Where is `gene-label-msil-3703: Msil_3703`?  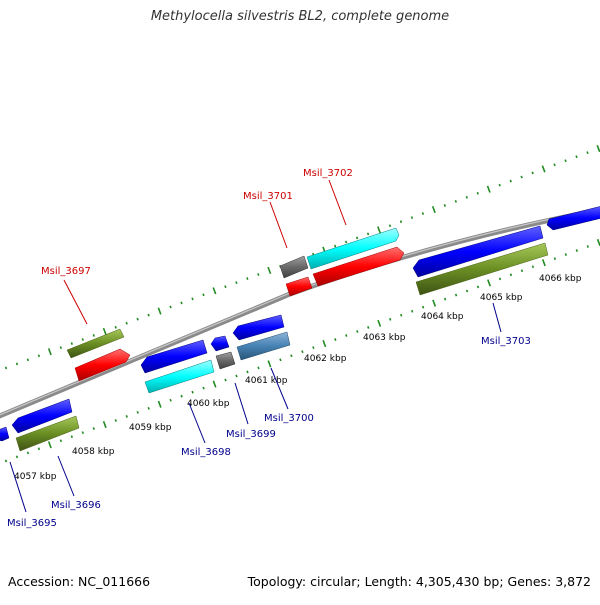
gene-label-msil-3703: Msil_3703 is located at coordinates (506, 341).